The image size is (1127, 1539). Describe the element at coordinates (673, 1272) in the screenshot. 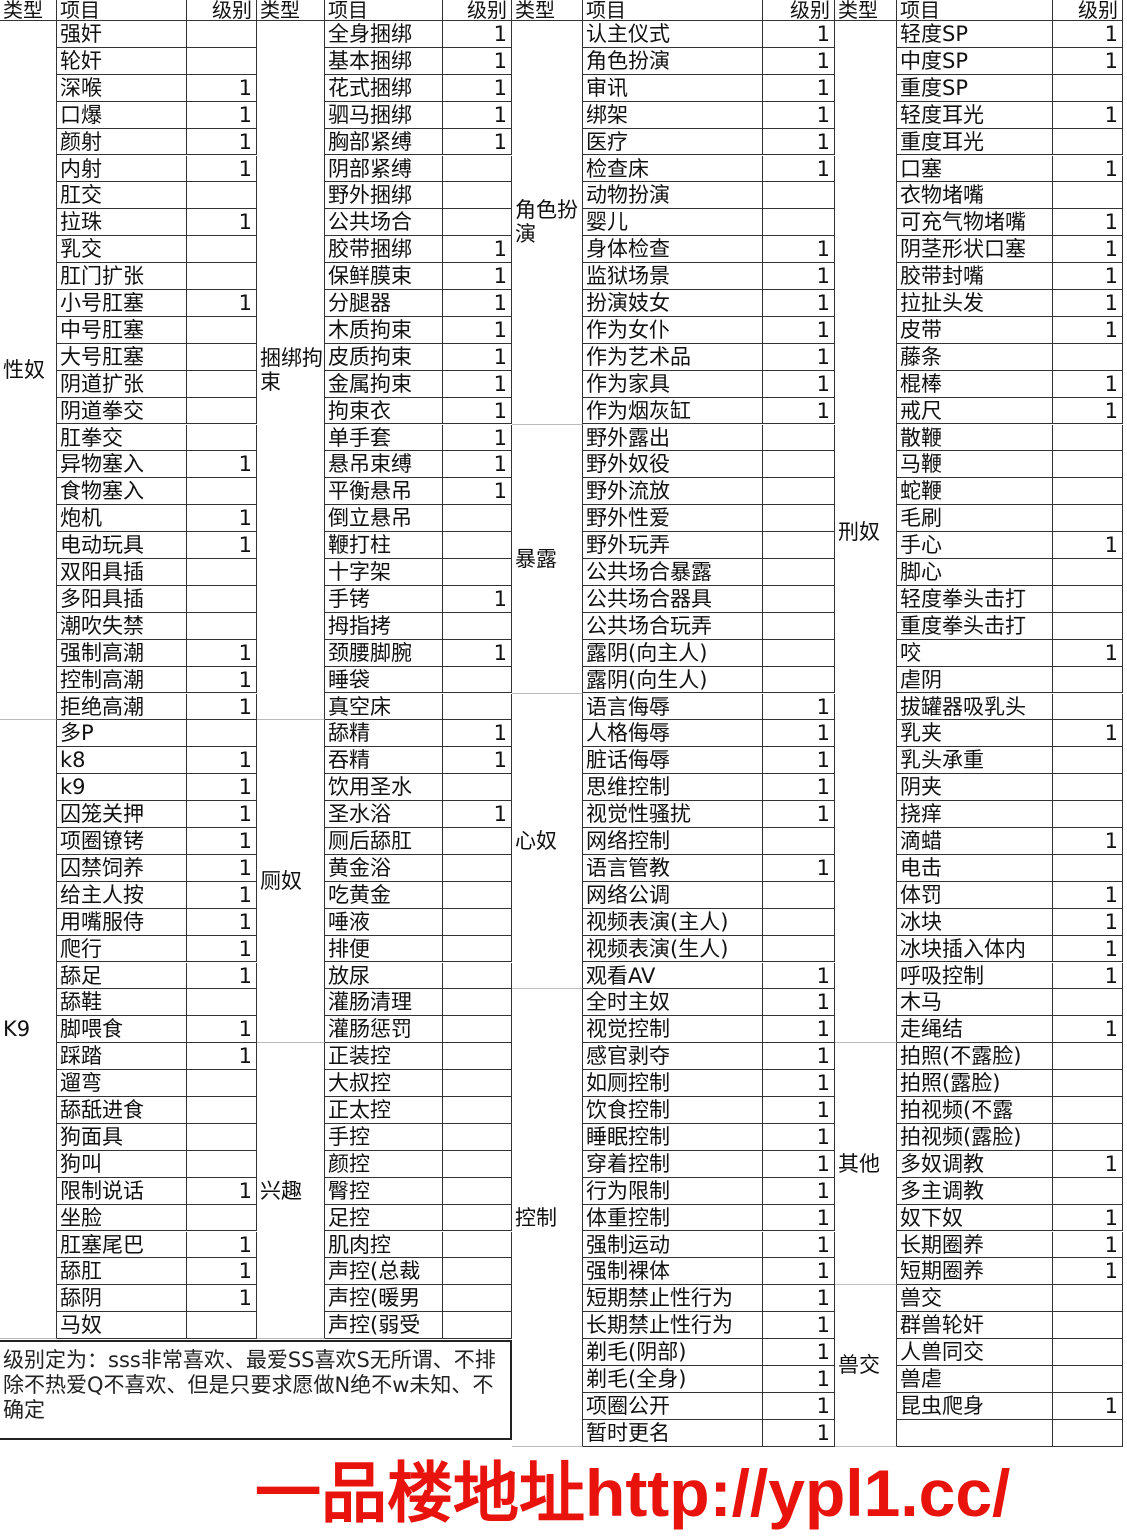

I see `item-name: 强制裸体` at that location.